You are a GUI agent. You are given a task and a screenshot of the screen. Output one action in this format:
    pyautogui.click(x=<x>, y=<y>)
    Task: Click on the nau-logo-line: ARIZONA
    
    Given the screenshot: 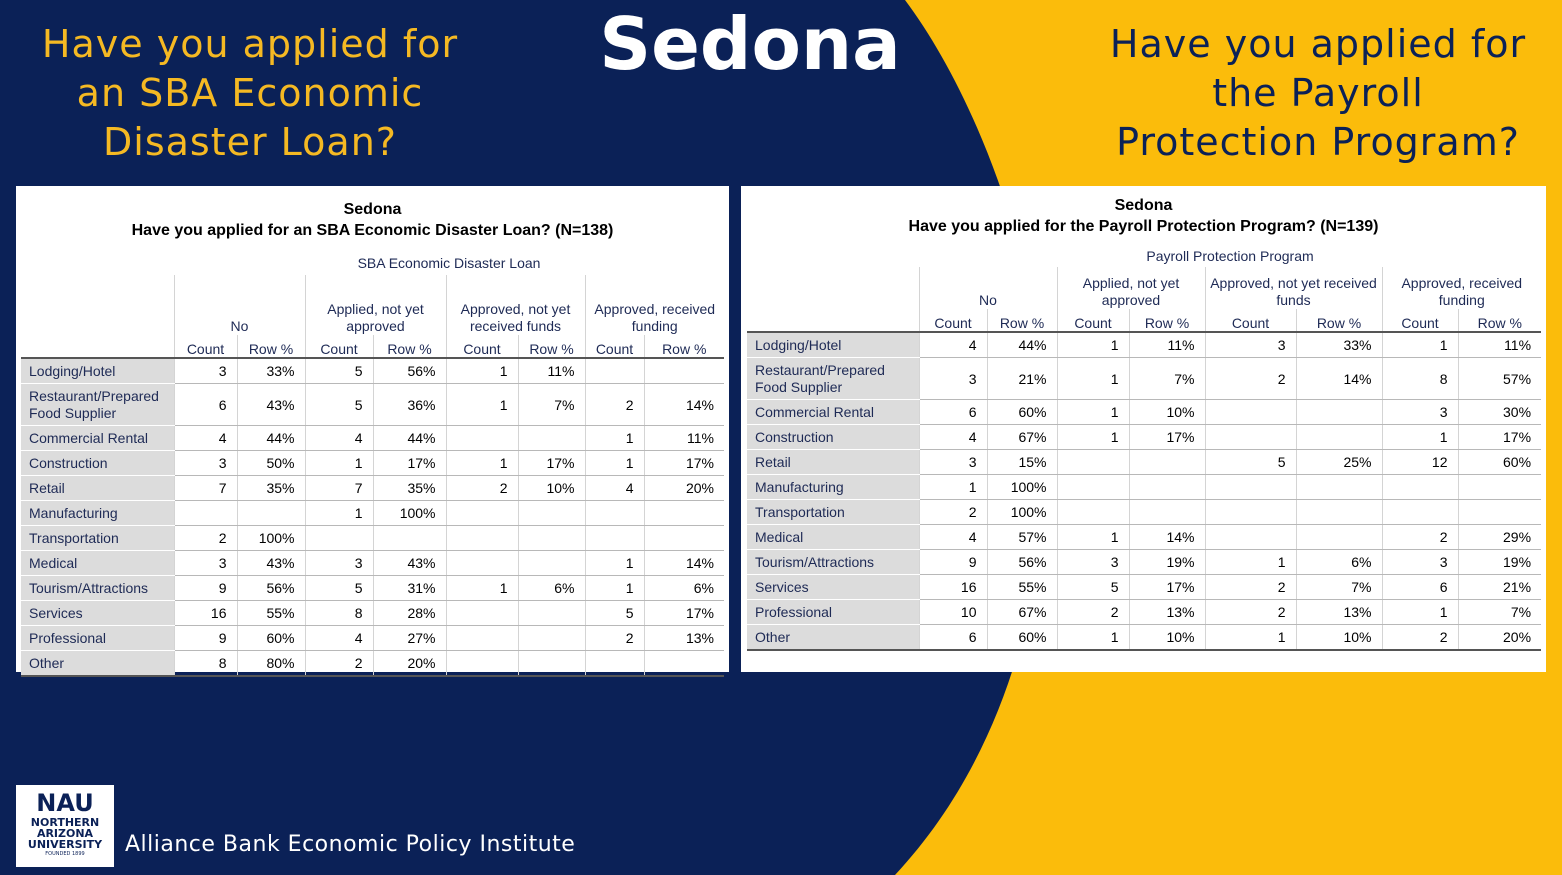 What is the action you would take?
    pyautogui.click(x=65, y=833)
    